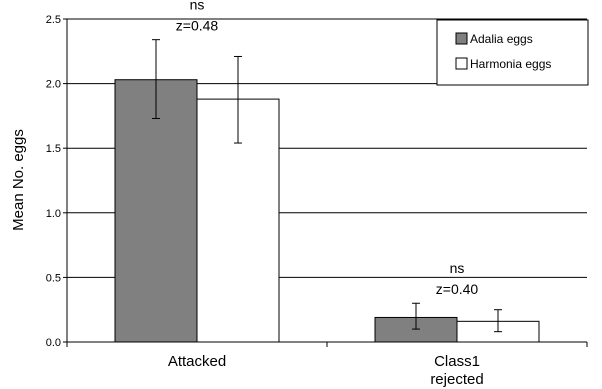 The image size is (602, 389). I want to click on legend-label: Adalia eggs, so click(501, 39).